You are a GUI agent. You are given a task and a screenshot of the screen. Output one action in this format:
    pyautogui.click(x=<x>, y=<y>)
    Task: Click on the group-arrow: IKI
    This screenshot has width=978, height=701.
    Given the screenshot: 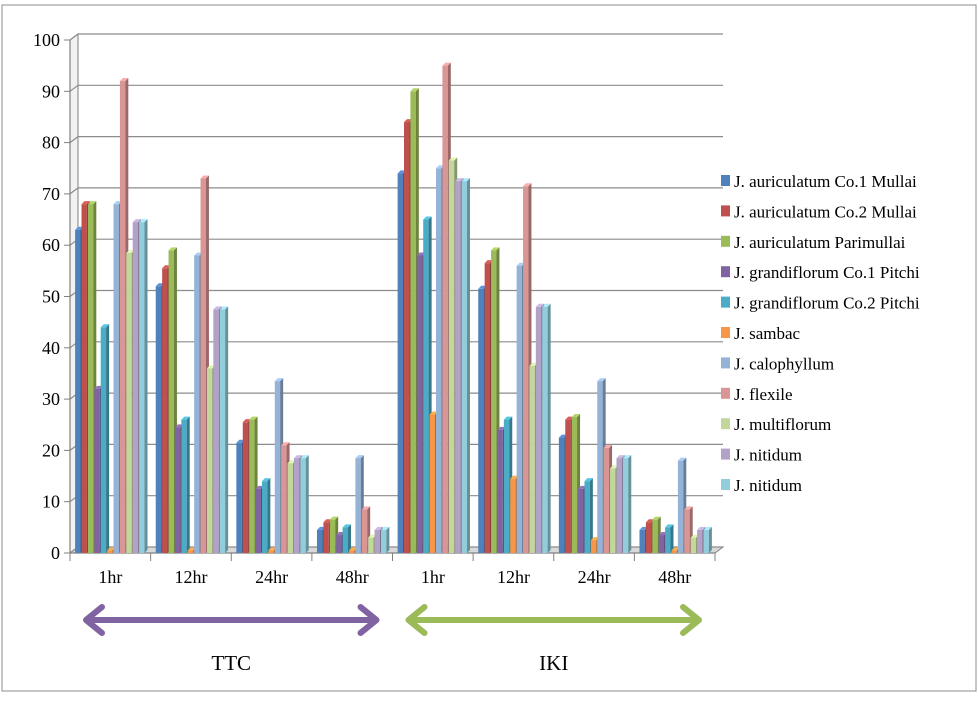 What is the action you would take?
    pyautogui.click(x=553, y=639)
    